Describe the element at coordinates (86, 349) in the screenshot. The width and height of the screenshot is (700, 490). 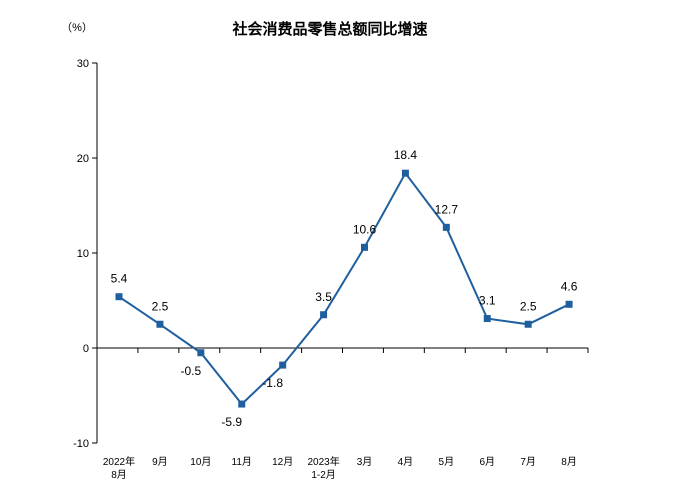
I see `y-tick-label: 0` at that location.